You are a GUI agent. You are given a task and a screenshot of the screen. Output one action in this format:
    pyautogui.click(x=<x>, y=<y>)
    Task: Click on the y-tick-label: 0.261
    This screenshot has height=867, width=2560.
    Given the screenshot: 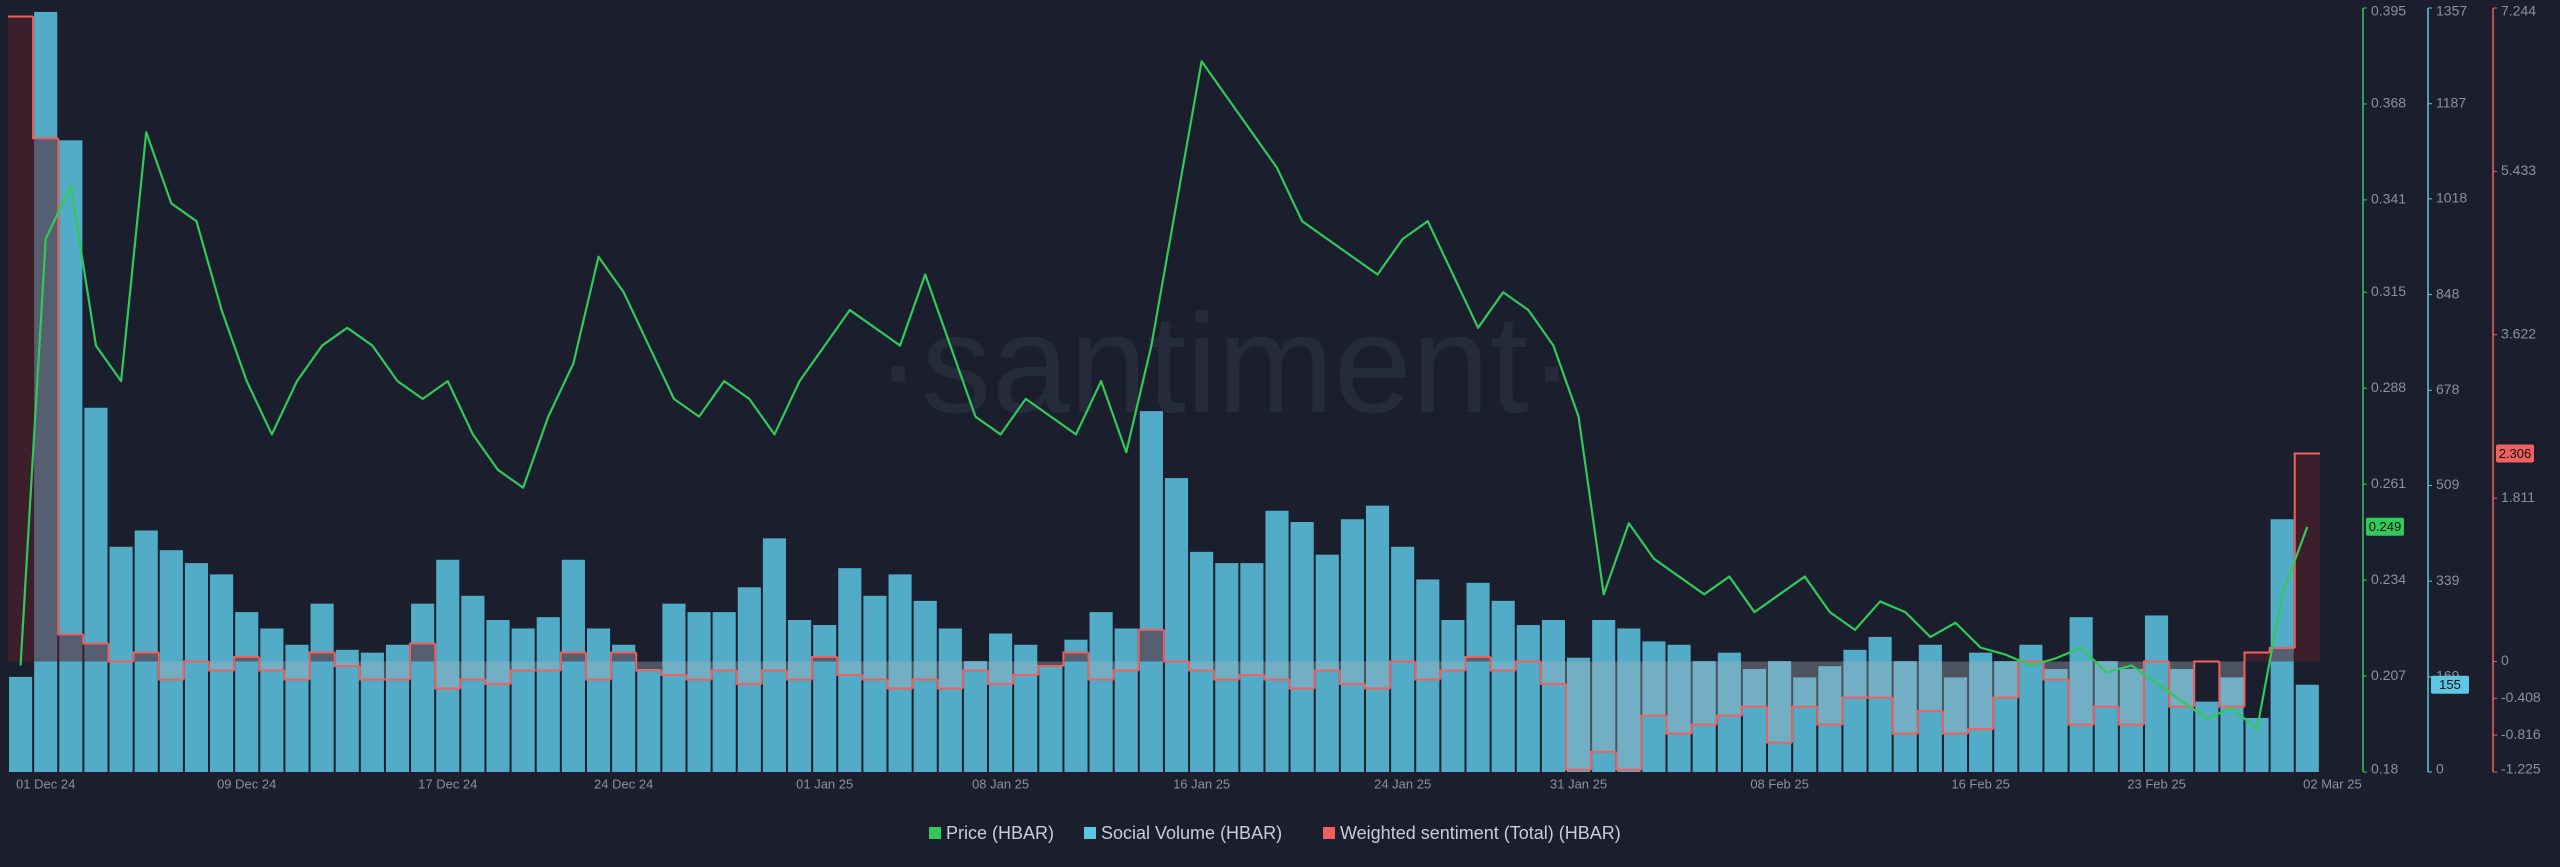 What is the action you would take?
    pyautogui.click(x=2388, y=483)
    